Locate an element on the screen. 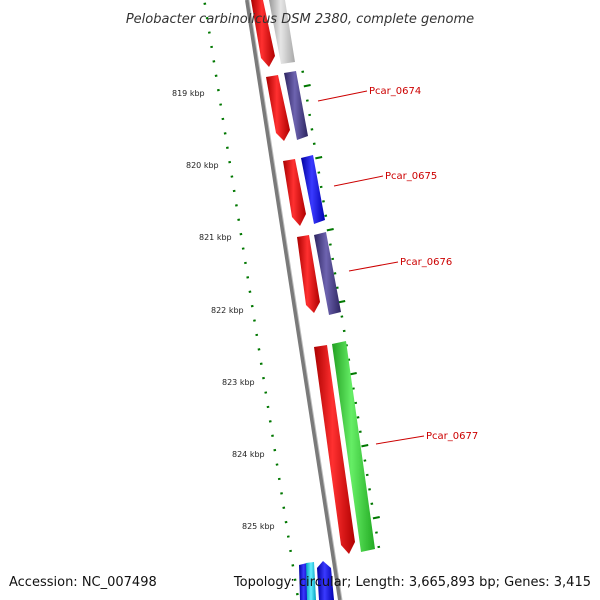 The width and height of the screenshot is (600, 600). tick-label-822: 822 kbp is located at coordinates (227, 310).